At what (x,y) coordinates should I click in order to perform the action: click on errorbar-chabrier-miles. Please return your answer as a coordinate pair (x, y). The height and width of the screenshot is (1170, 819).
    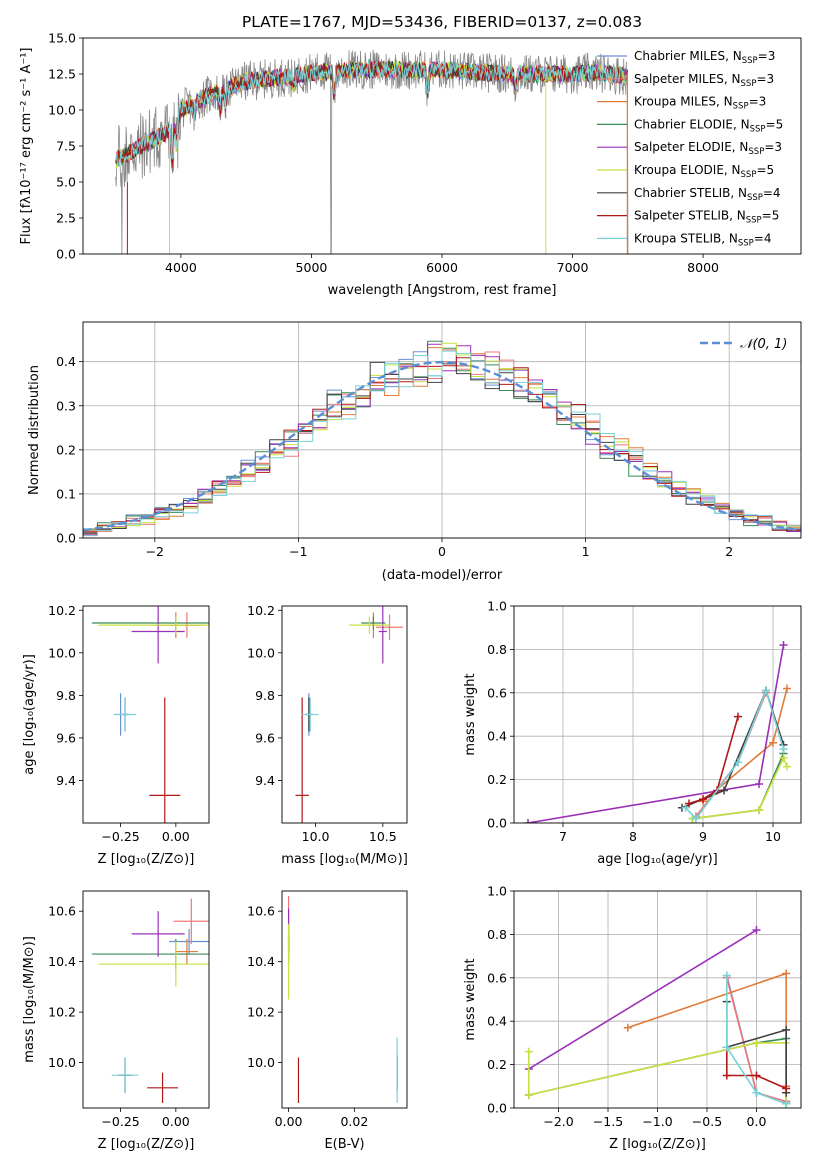
    Looking at the image, I should click on (189, 941).